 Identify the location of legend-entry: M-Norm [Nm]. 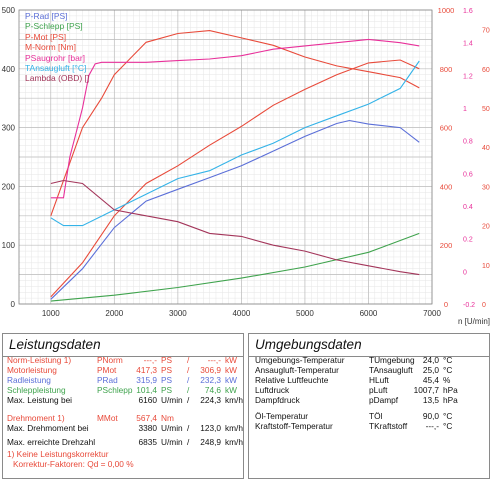
(50, 47).